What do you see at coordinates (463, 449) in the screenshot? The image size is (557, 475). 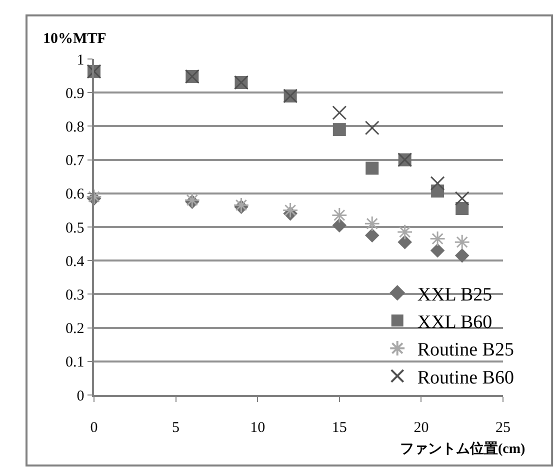 I see `x-axis-title: ファントム位置(cm)` at bounding box center [463, 449].